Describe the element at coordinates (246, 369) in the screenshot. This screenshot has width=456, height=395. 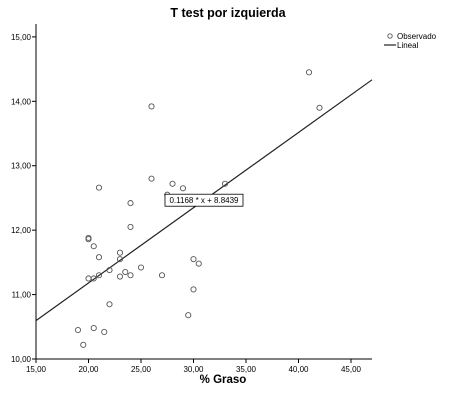
I see `x-tick-label: 35,00` at that location.